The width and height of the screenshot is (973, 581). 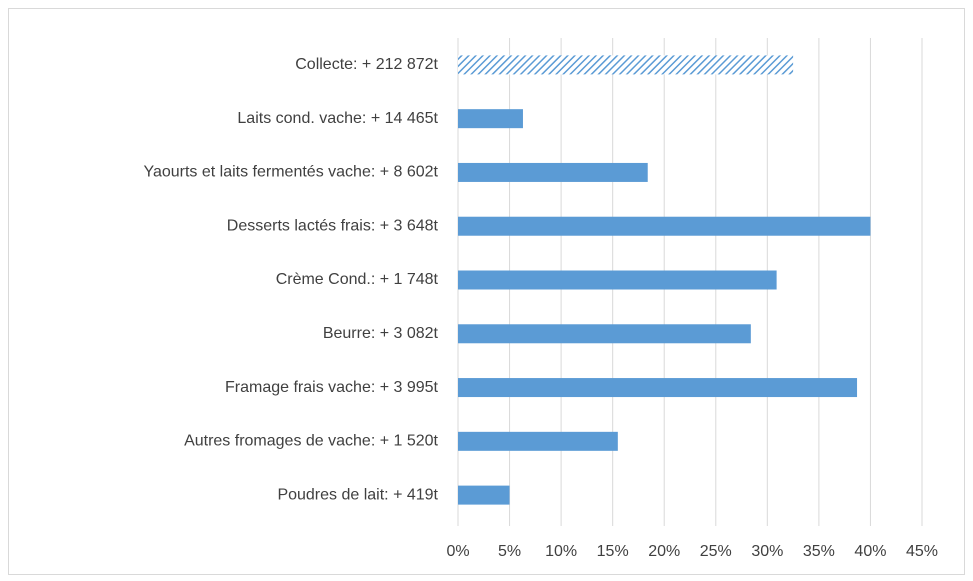 What do you see at coordinates (922, 551) in the screenshot?
I see `x-tick-label: 45%` at bounding box center [922, 551].